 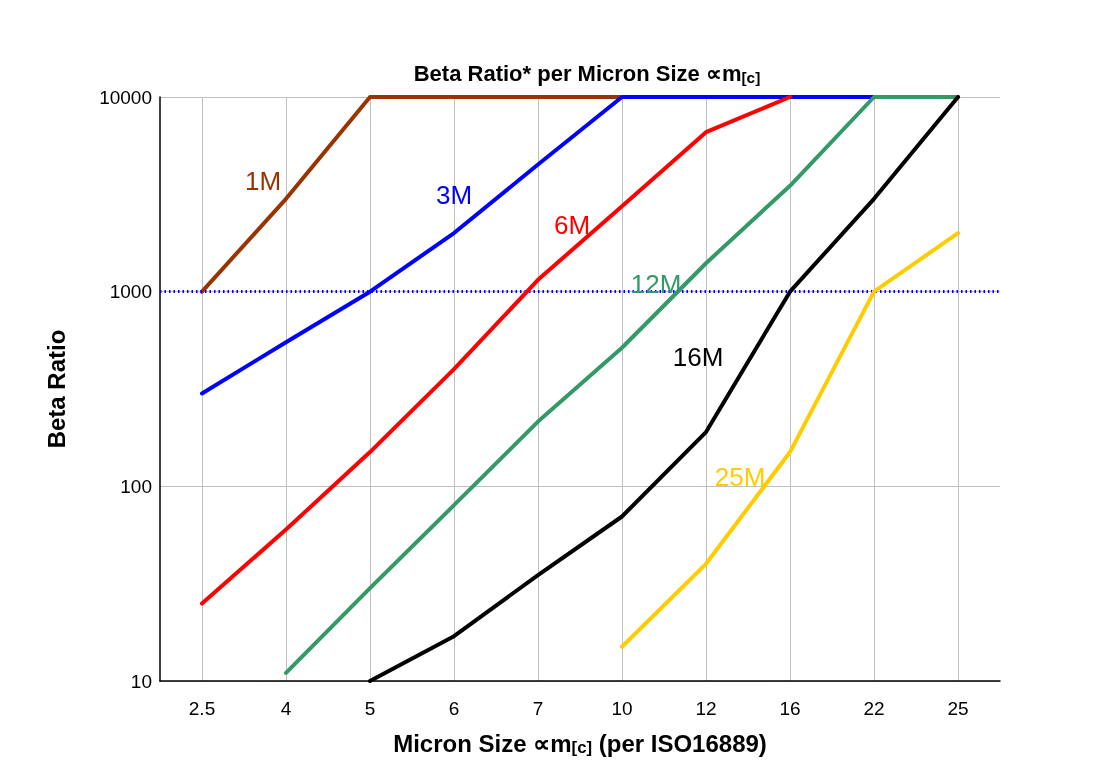 I want to click on y-tick-label: 10000, so click(x=125, y=97).